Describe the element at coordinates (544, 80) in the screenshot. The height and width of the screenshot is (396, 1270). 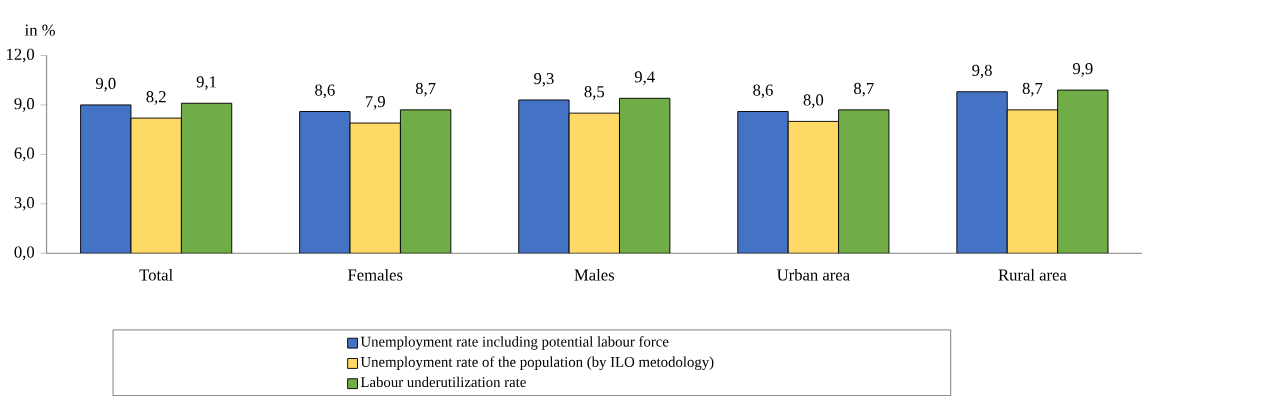
I see `data-label: 9,3` at that location.